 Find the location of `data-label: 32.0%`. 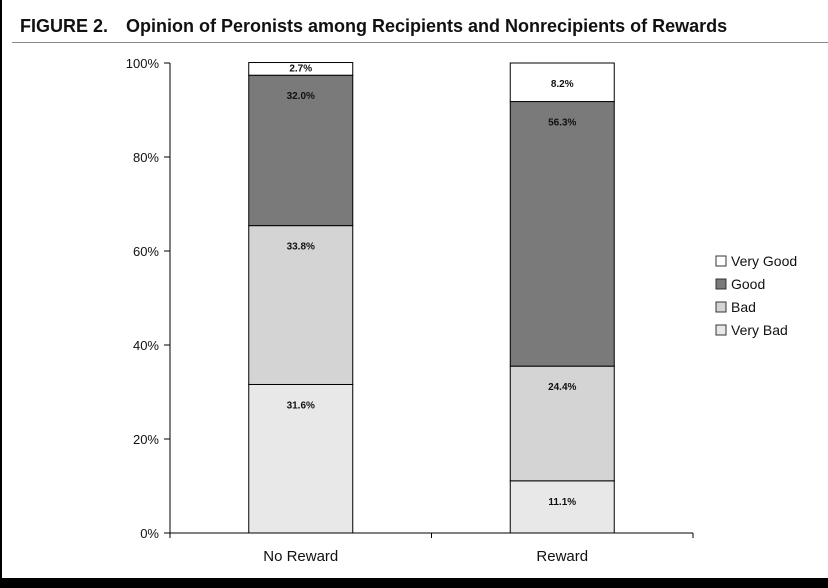

data-label: 32.0% is located at coordinates (301, 96).